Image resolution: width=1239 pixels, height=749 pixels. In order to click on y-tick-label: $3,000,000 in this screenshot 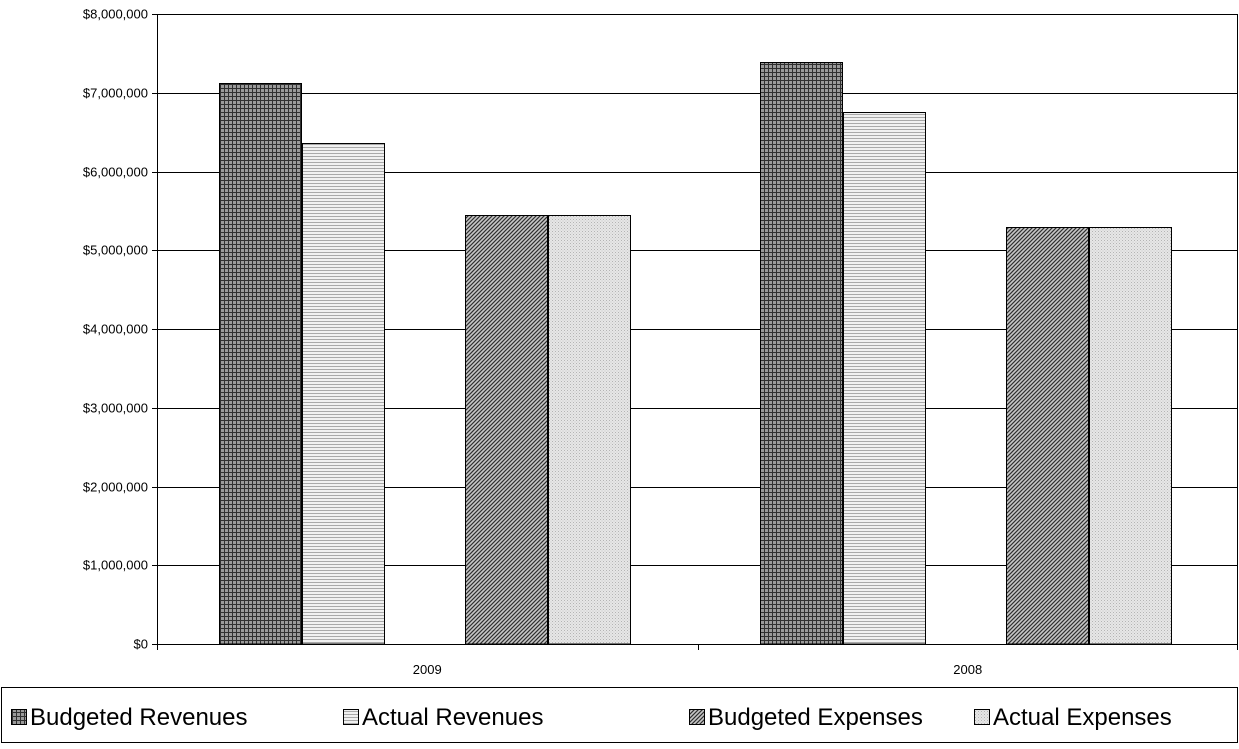, I will do `click(115, 408)`.